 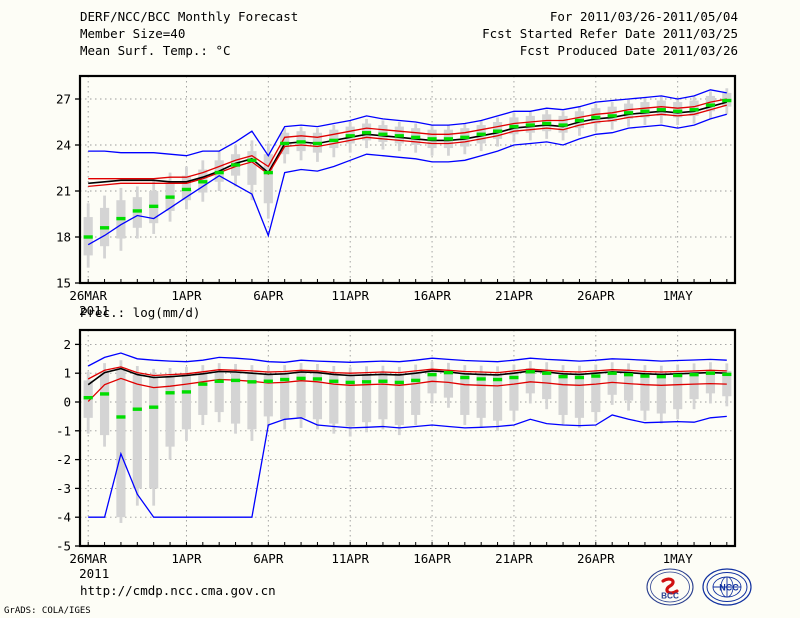 What do you see at coordinates (63, 546) in the screenshot?
I see `y-axis-tick-label: -5` at bounding box center [63, 546].